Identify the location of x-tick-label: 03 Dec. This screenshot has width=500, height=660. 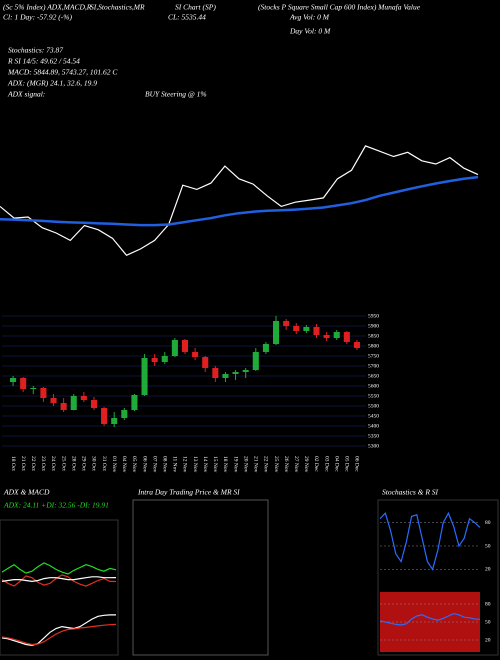
(326, 464).